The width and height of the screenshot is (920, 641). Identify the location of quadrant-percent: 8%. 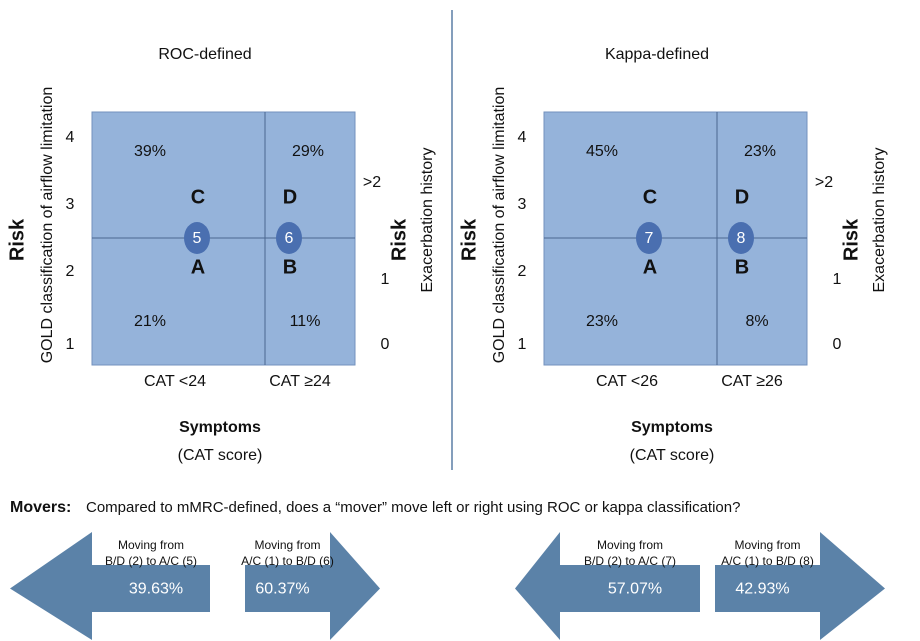
(756, 321).